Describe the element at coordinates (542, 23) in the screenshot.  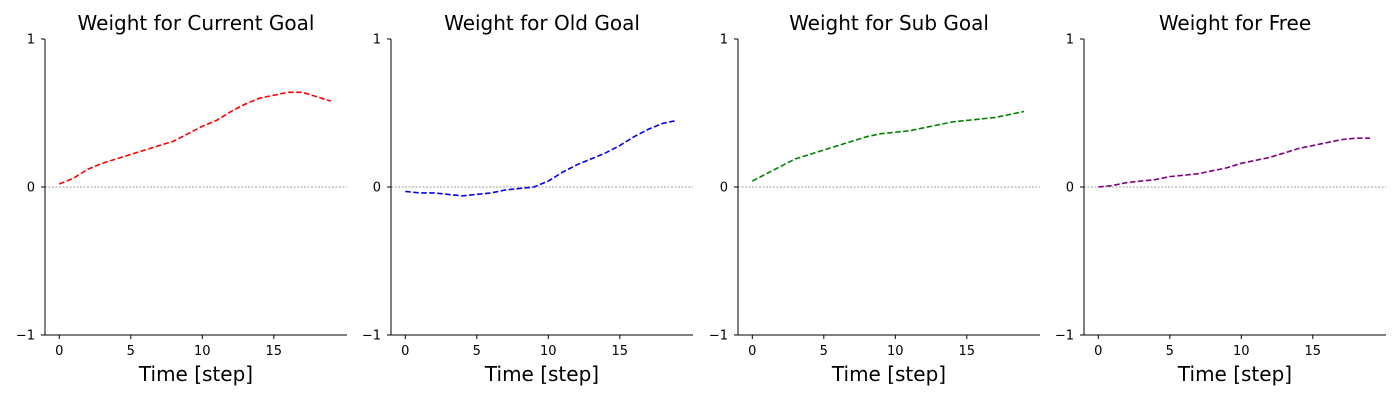
I see `chart-title: Weight for Old Goal` at that location.